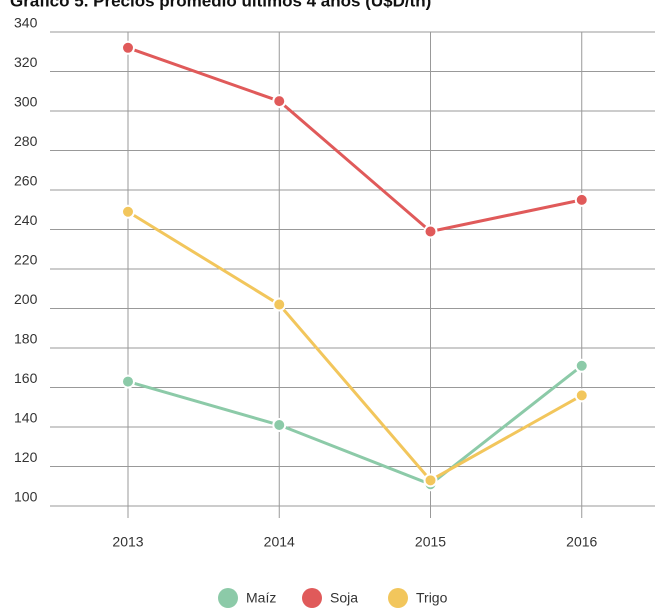  Describe the element at coordinates (26, 102) in the screenshot. I see `y-tick-label: 300` at that location.